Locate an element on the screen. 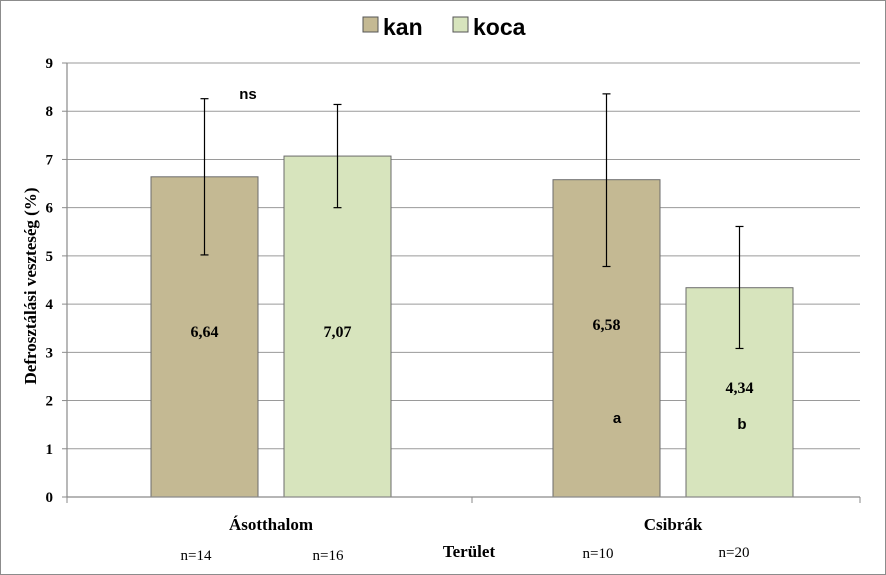 This screenshot has height=575, width=886. category-label-asotthalom: Ásotthalom is located at coordinates (271, 524).